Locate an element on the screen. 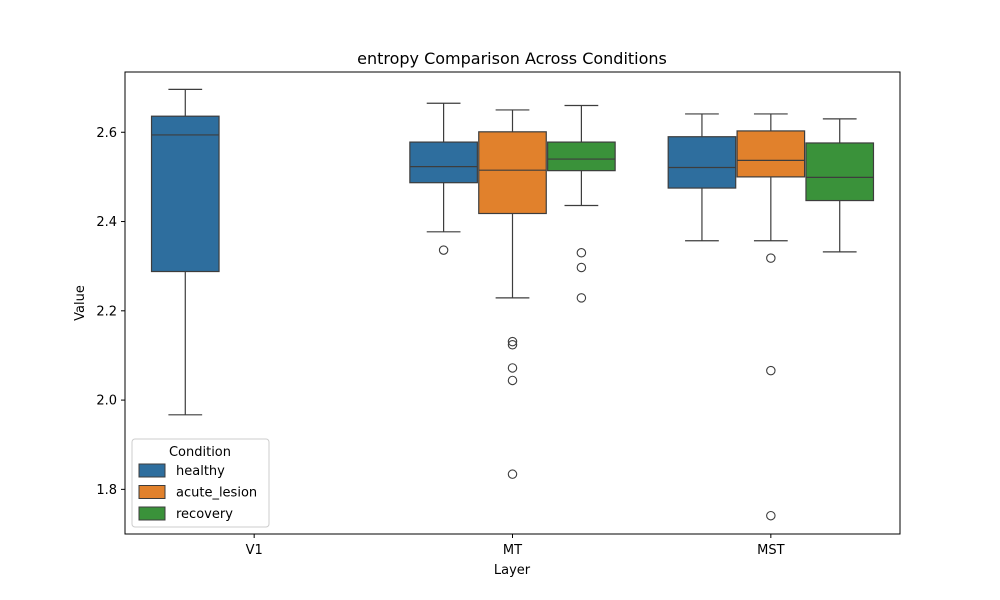  y-tick-label: 2.6 is located at coordinates (106, 133).